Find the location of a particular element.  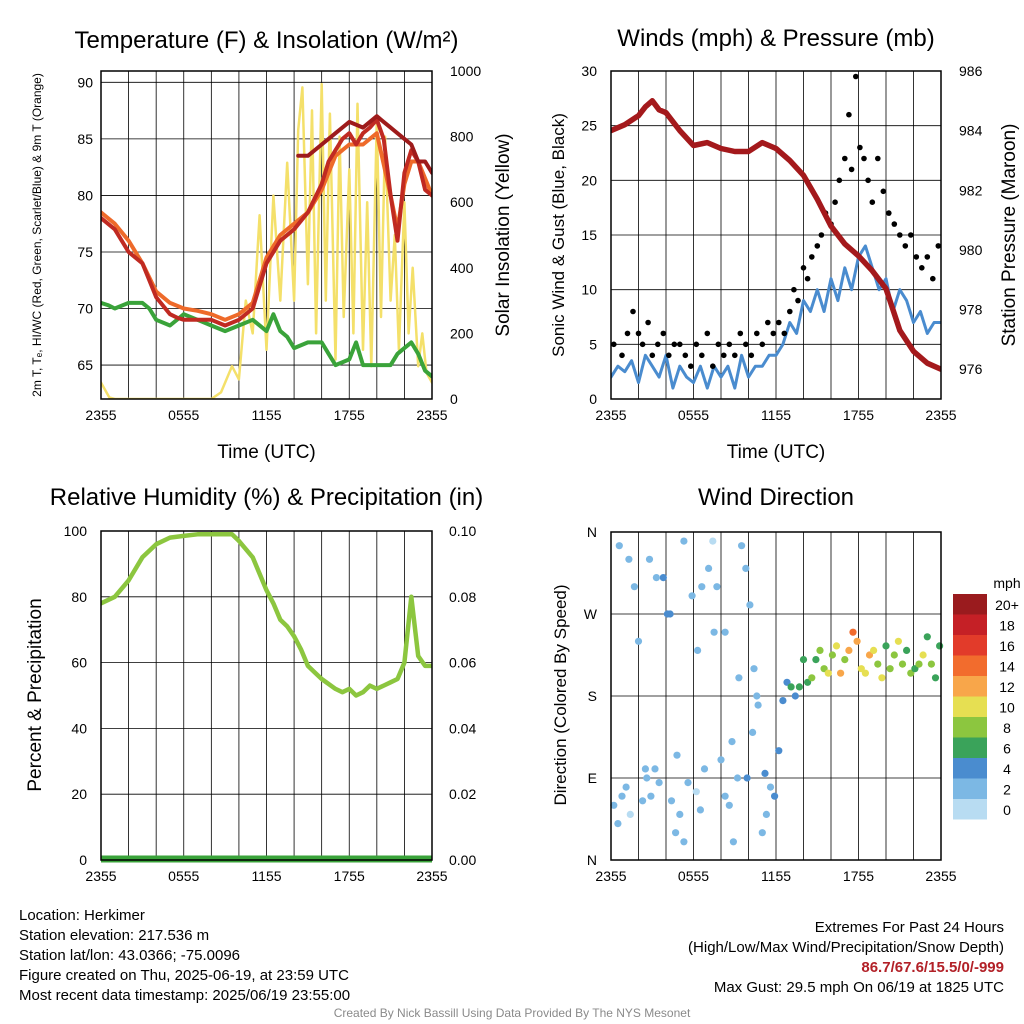

y2-tick-label: 982 is located at coordinates (971, 190).